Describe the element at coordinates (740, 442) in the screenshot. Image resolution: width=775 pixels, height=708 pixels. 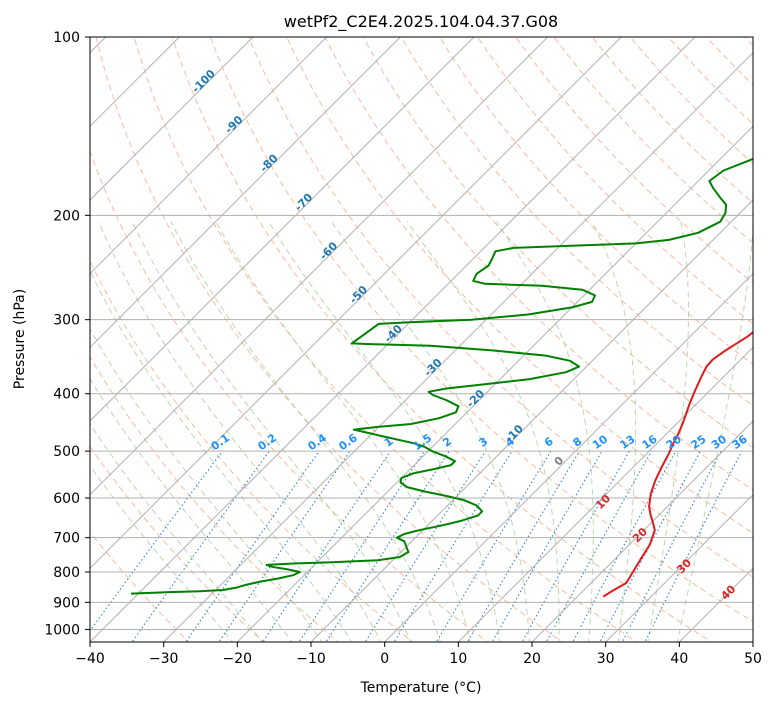
I see `mixing-ratio-label: 36` at that location.